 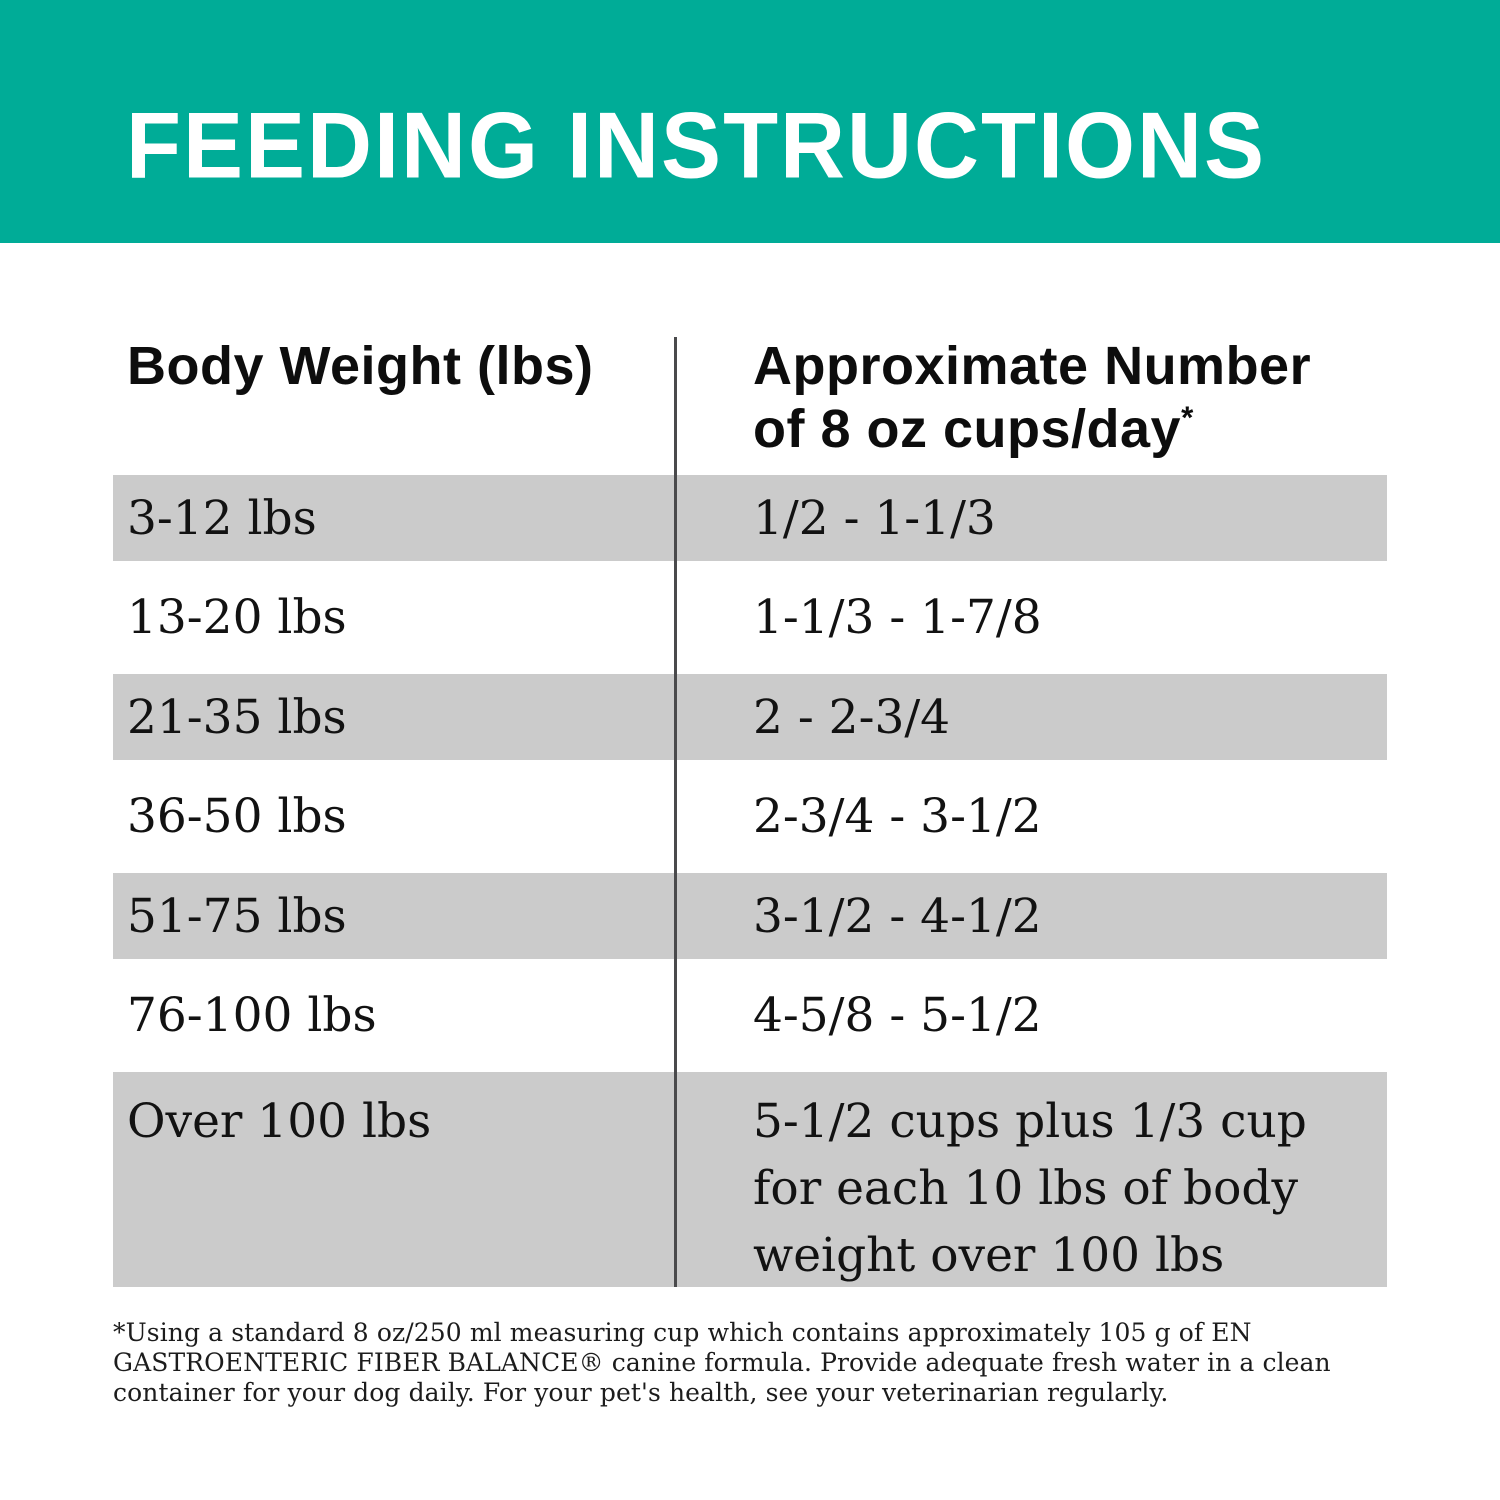 I want to click on footnote-asterisk-marker: *, so click(x=1187, y=417).